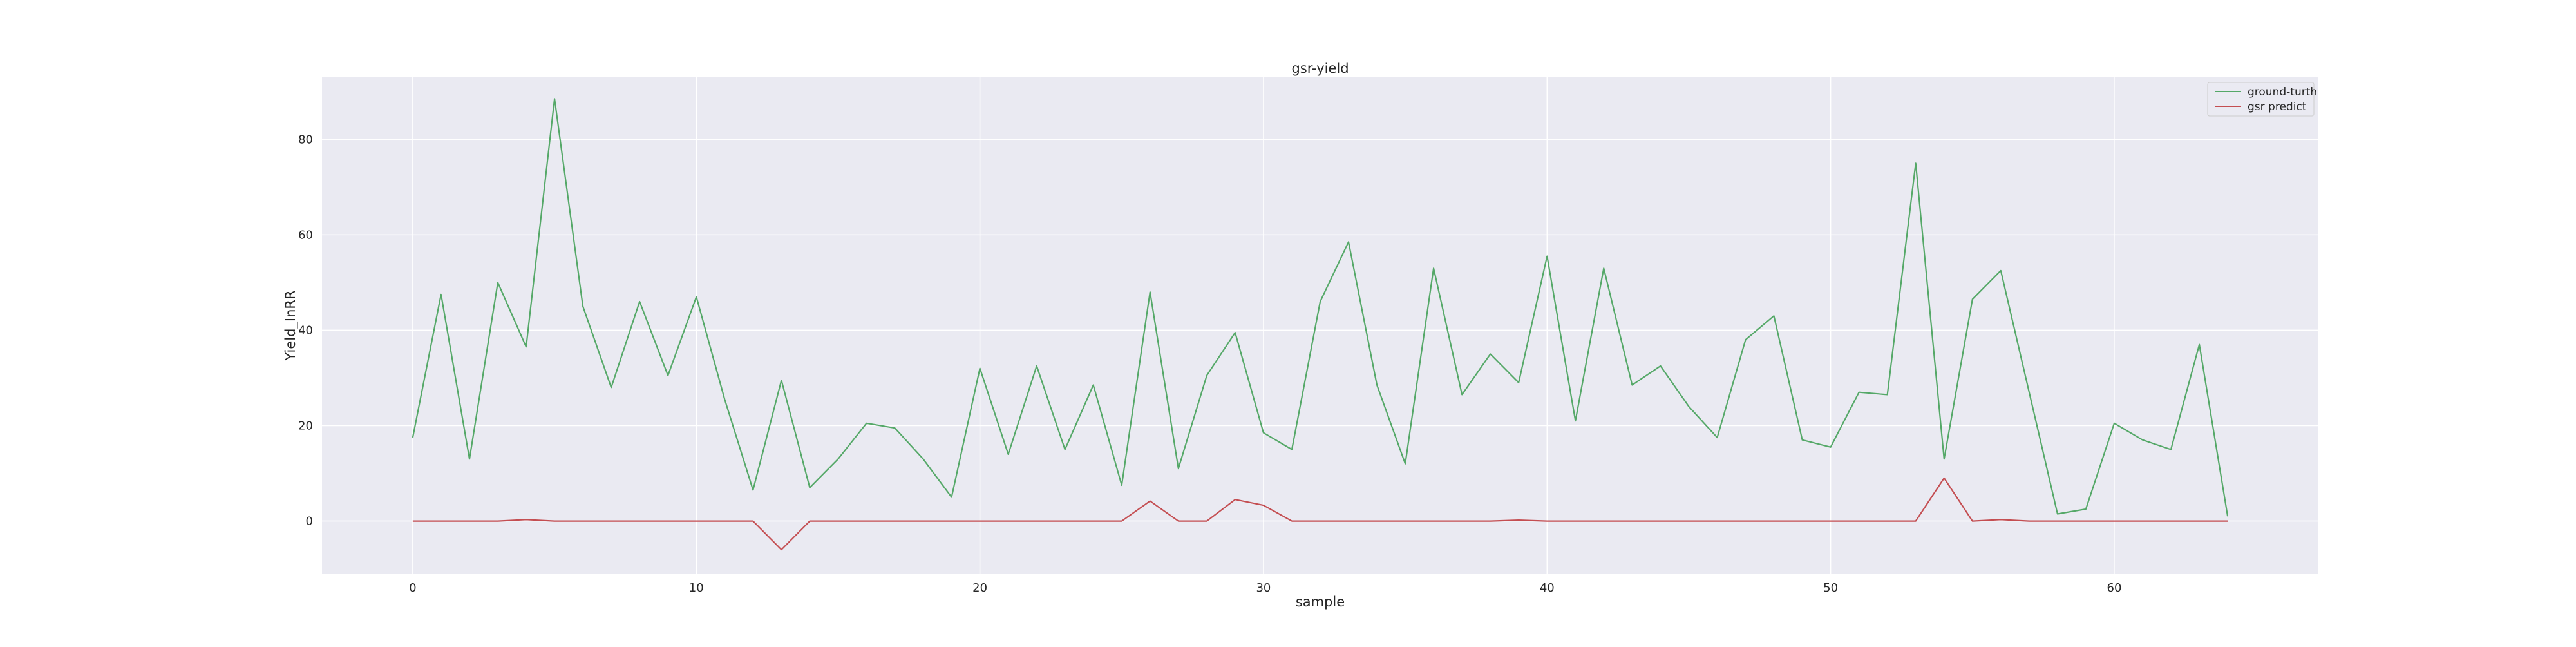 The width and height of the screenshot is (2576, 647). What do you see at coordinates (413, 588) in the screenshot?
I see `x-tick-label: 0` at bounding box center [413, 588].